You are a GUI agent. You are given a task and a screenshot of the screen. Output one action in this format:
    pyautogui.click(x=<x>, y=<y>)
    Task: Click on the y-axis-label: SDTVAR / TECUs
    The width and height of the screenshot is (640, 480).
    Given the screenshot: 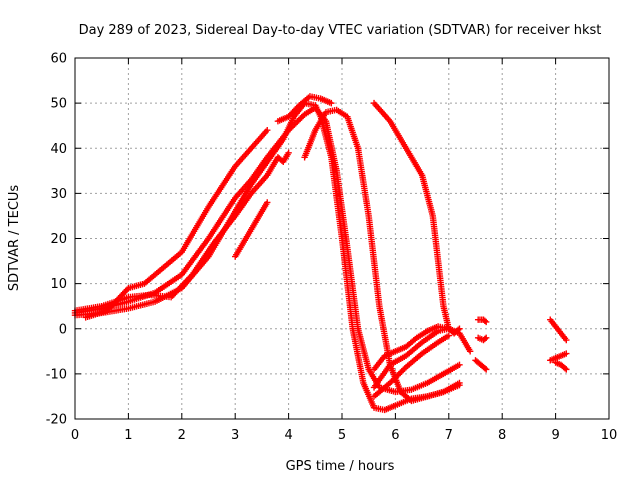 What is the action you would take?
    pyautogui.click(x=14, y=238)
    